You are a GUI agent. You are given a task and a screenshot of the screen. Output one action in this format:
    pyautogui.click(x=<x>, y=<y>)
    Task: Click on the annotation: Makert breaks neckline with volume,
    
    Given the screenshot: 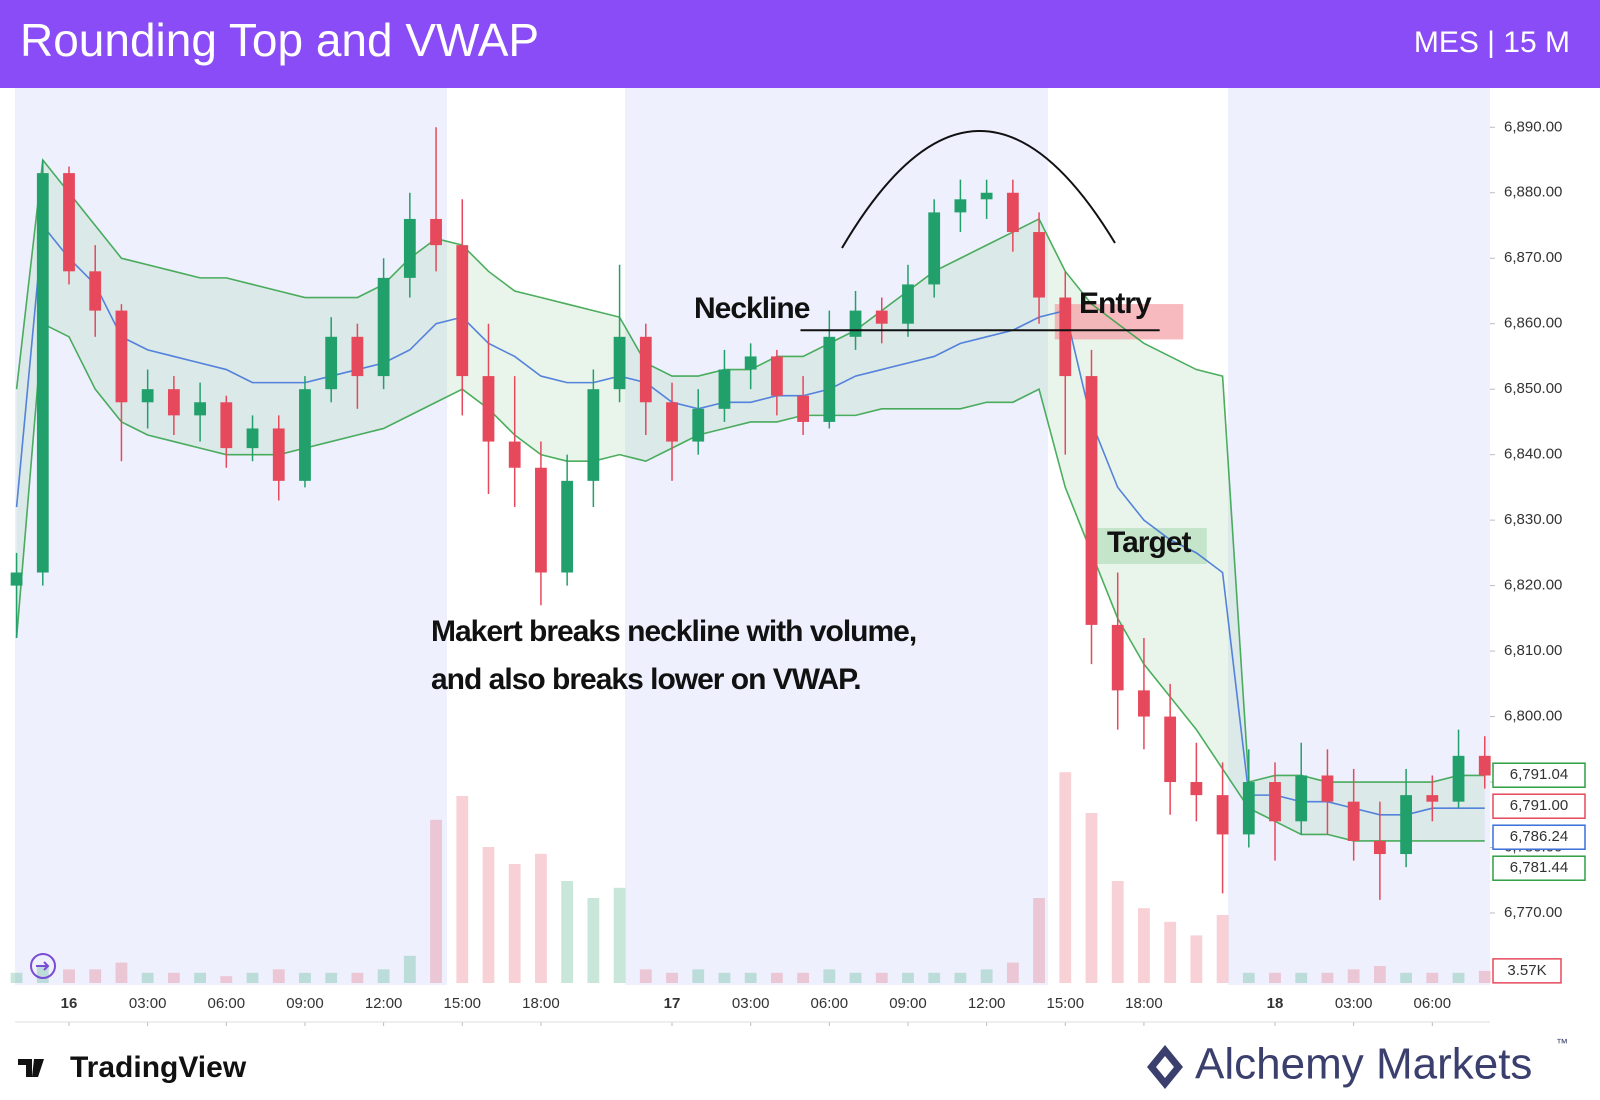 What is the action you would take?
    pyautogui.click(x=673, y=631)
    